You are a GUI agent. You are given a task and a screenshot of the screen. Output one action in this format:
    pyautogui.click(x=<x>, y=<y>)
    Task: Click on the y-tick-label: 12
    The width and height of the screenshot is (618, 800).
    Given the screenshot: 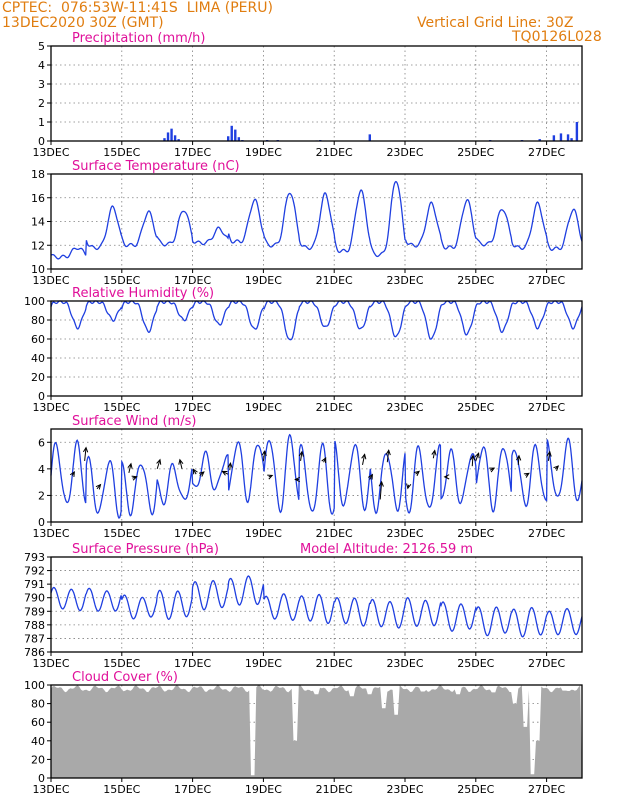 What is the action you would take?
    pyautogui.click(x=38, y=245)
    